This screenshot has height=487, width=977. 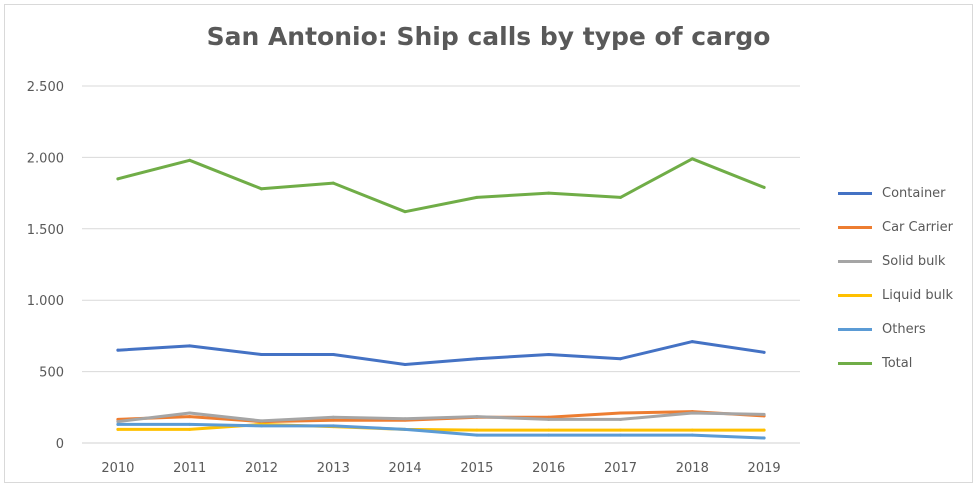 I want to click on series-line-others, so click(x=441, y=431).